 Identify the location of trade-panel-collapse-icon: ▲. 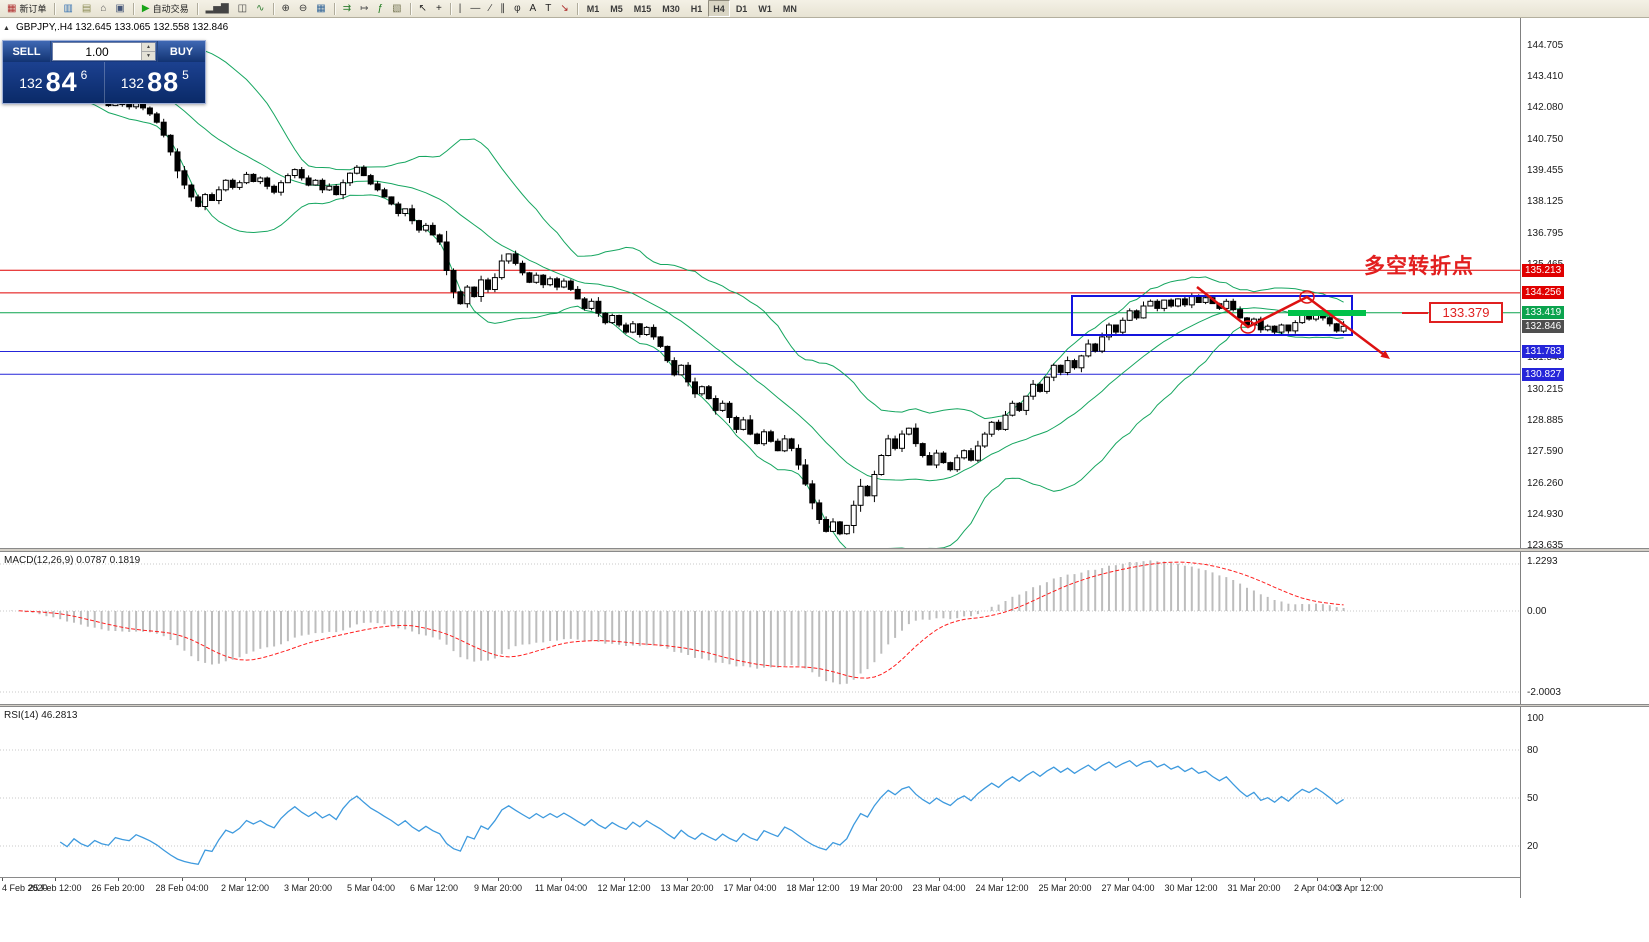
(6, 28).